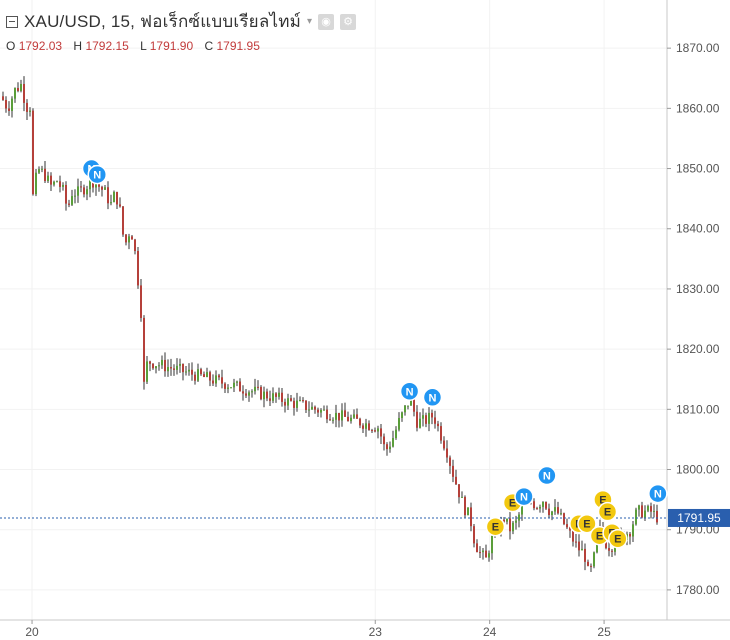 This screenshot has height=640, width=730. Describe the element at coordinates (163, 21) in the screenshot. I see `symbol-title: XAU/USD, 15, ฟอเร็กซ์แบบเรียลไทม์` at that location.